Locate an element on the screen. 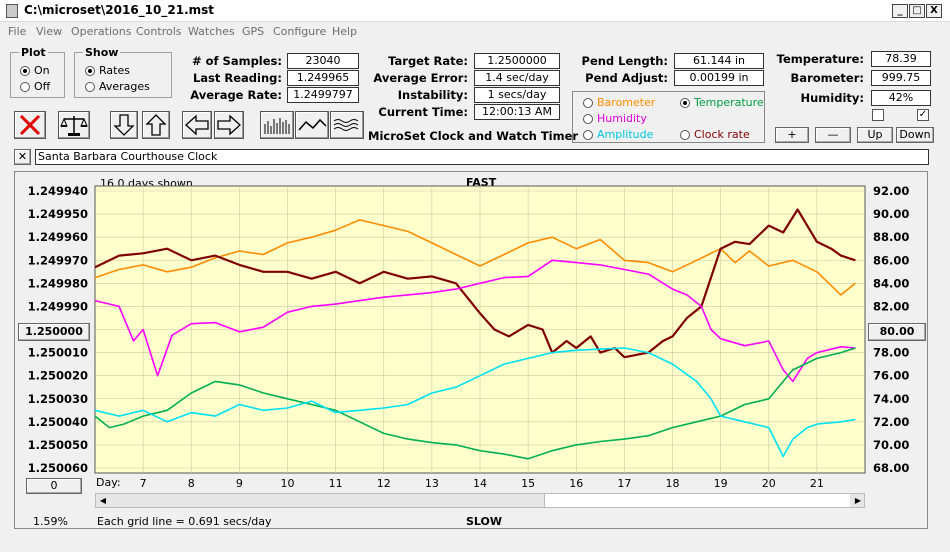 This screenshot has width=950, height=552. menu-file: File is located at coordinates (17, 31).